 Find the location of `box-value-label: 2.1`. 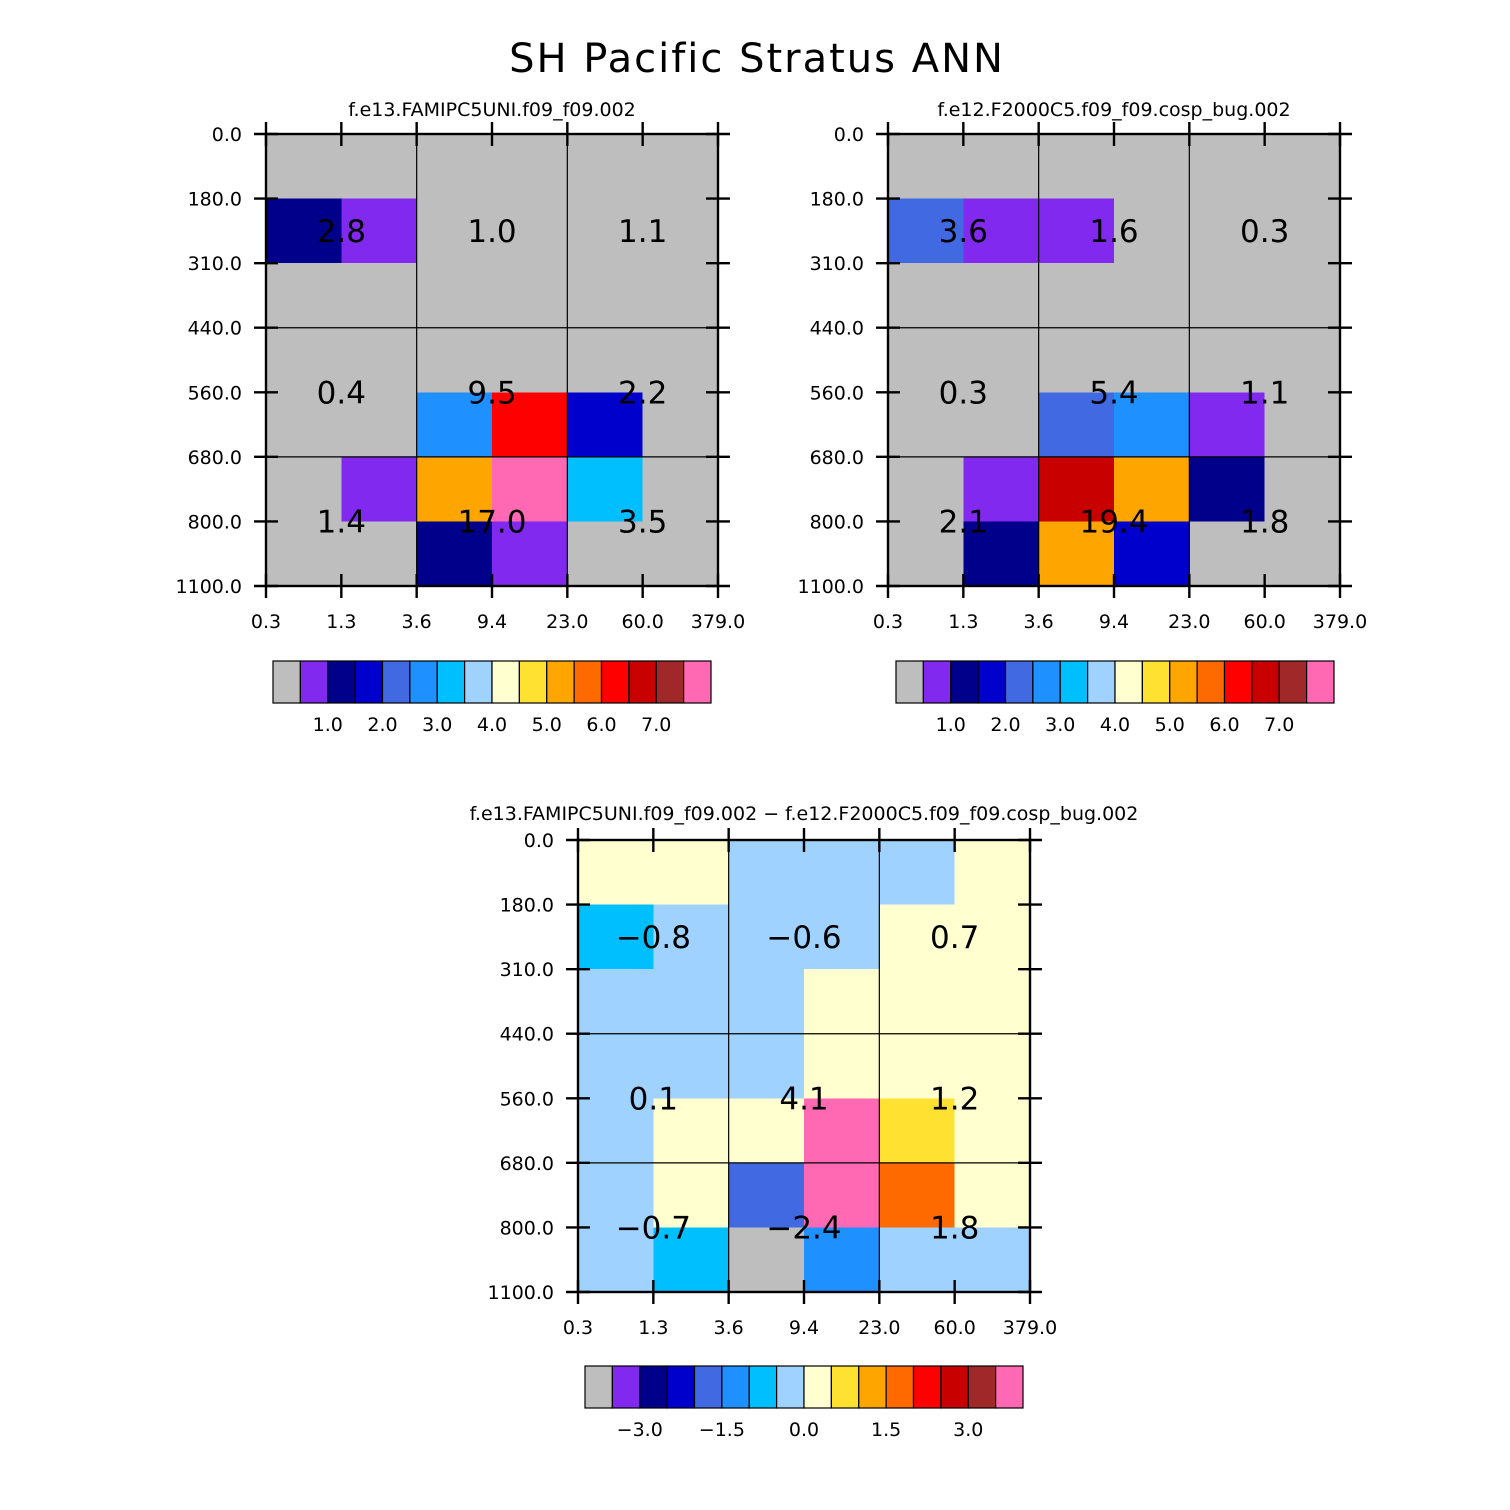

box-value-label: 2.1 is located at coordinates (963, 522).